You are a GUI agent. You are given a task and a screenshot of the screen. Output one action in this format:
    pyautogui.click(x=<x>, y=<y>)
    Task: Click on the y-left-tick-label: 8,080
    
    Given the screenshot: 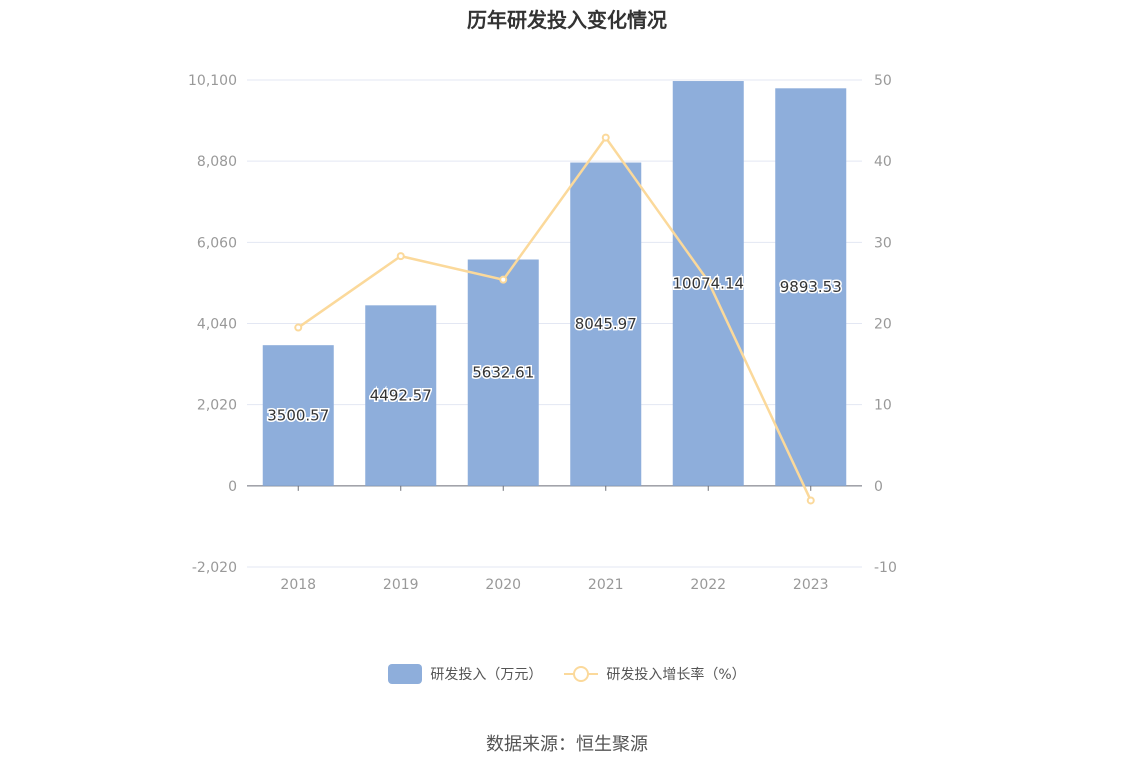 What is the action you would take?
    pyautogui.click(x=217, y=162)
    